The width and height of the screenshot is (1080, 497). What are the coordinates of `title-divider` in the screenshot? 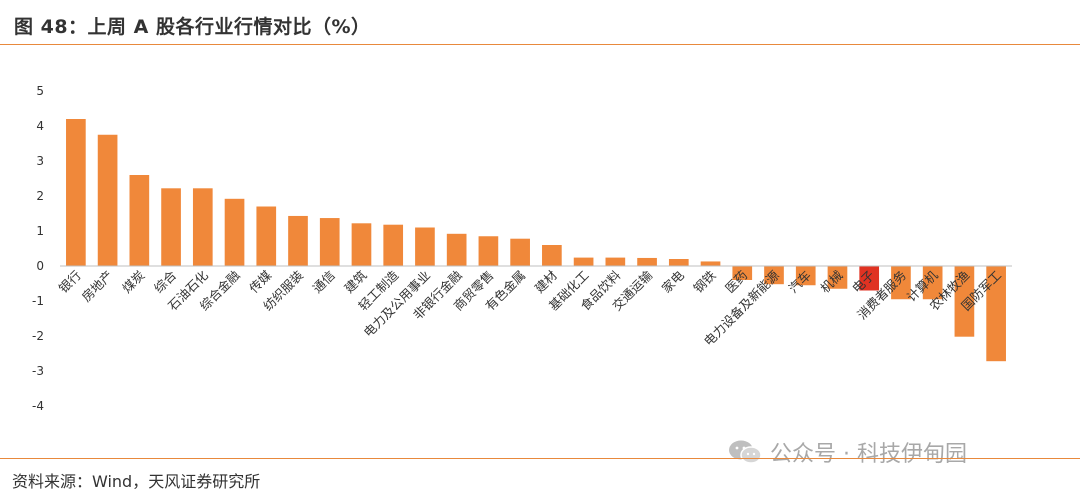 It's located at (540, 44).